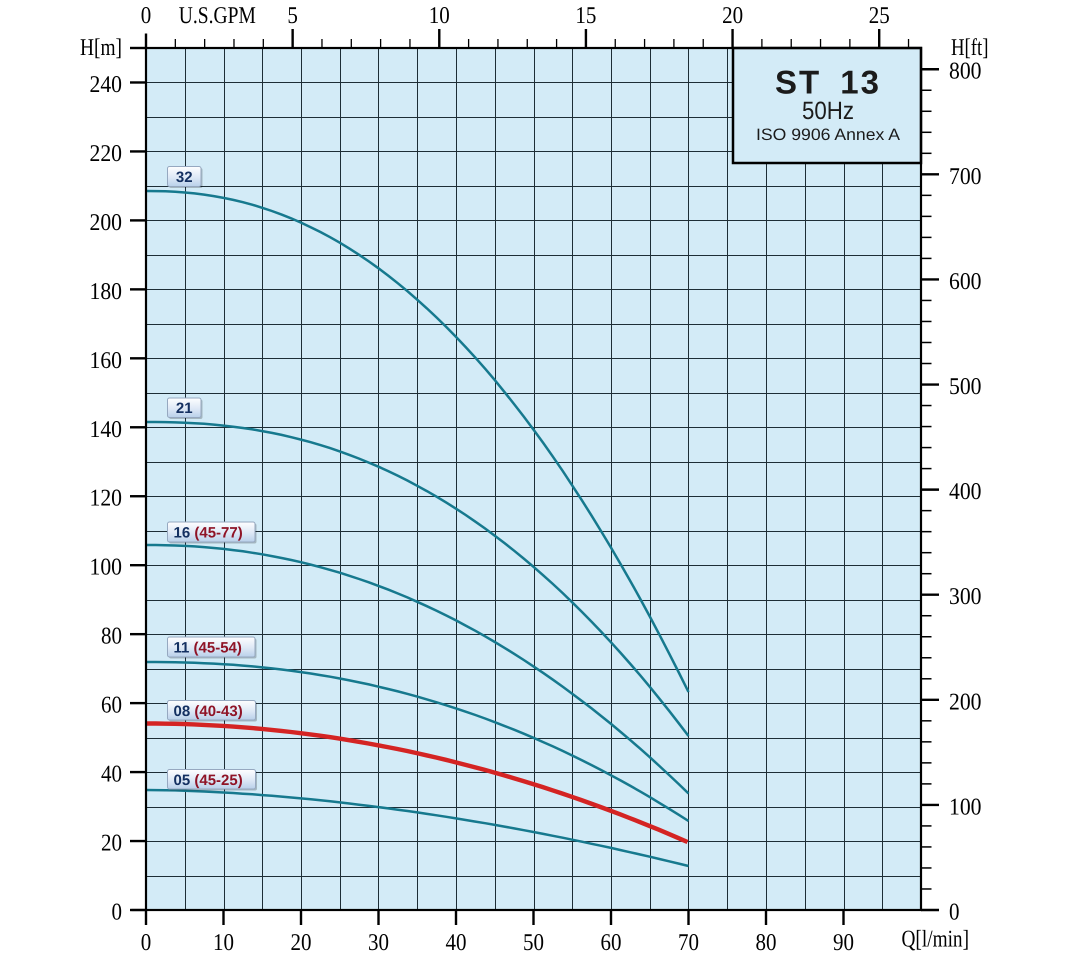 The image size is (1068, 965). I want to click on svg-text: 25, so click(879, 16).